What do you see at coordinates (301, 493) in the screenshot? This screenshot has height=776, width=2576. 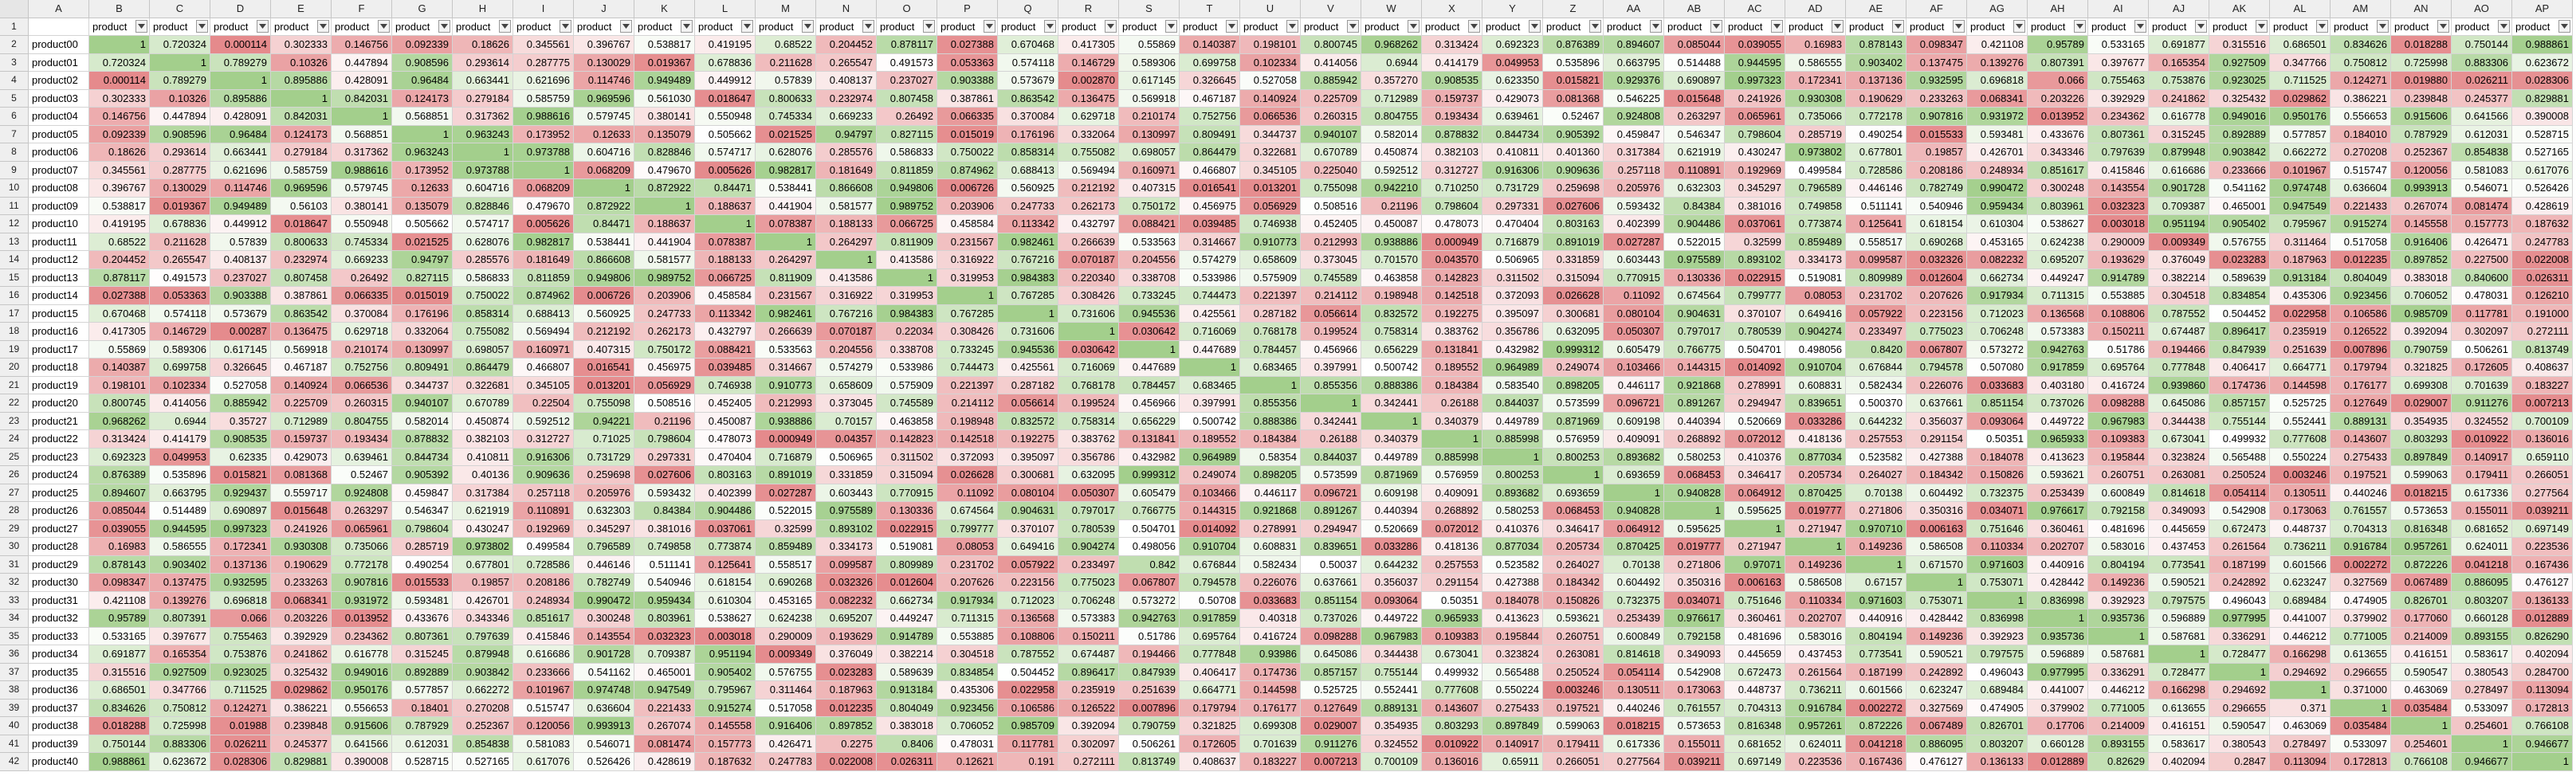 I see `data-cell: 0.559717` at bounding box center [301, 493].